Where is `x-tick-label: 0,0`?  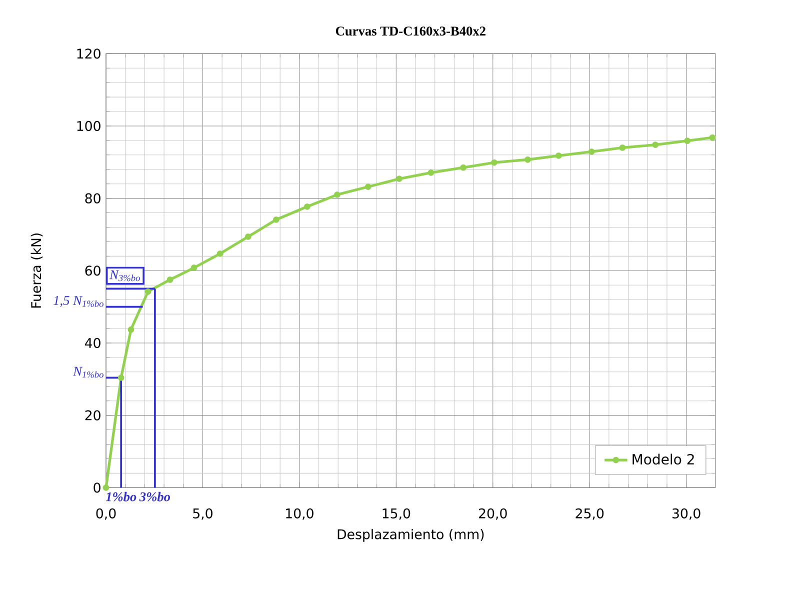
x-tick-label: 0,0 is located at coordinates (106, 514).